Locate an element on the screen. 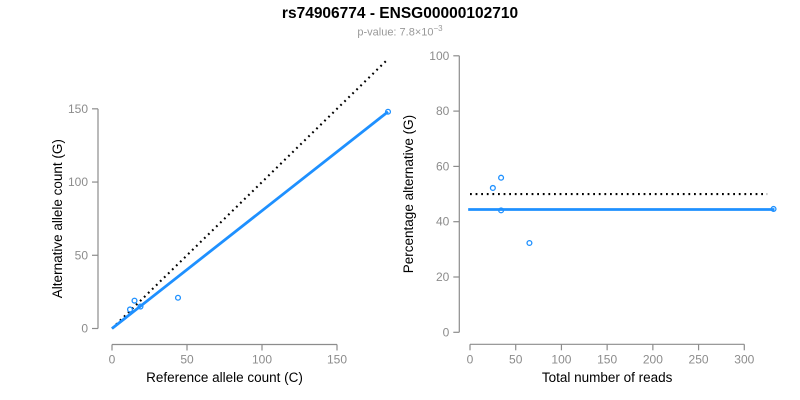 The image size is (800, 400). y-tick-label: 20 is located at coordinates (443, 277).